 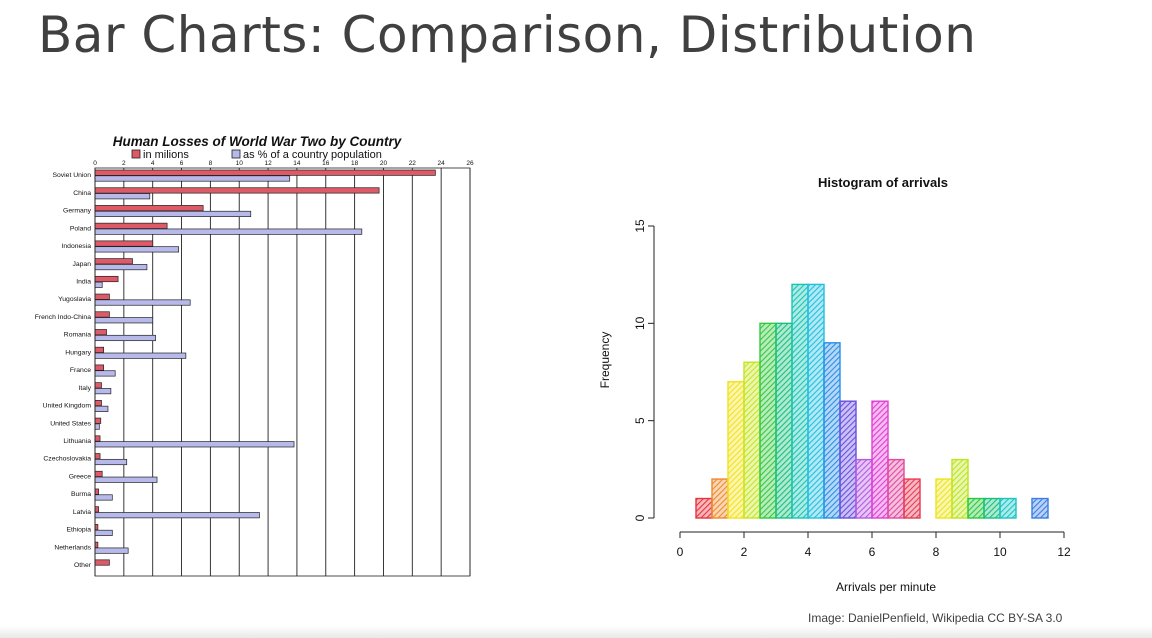 What do you see at coordinates (166, 155) in the screenshot?
I see `legend-label-millions: in milions` at bounding box center [166, 155].